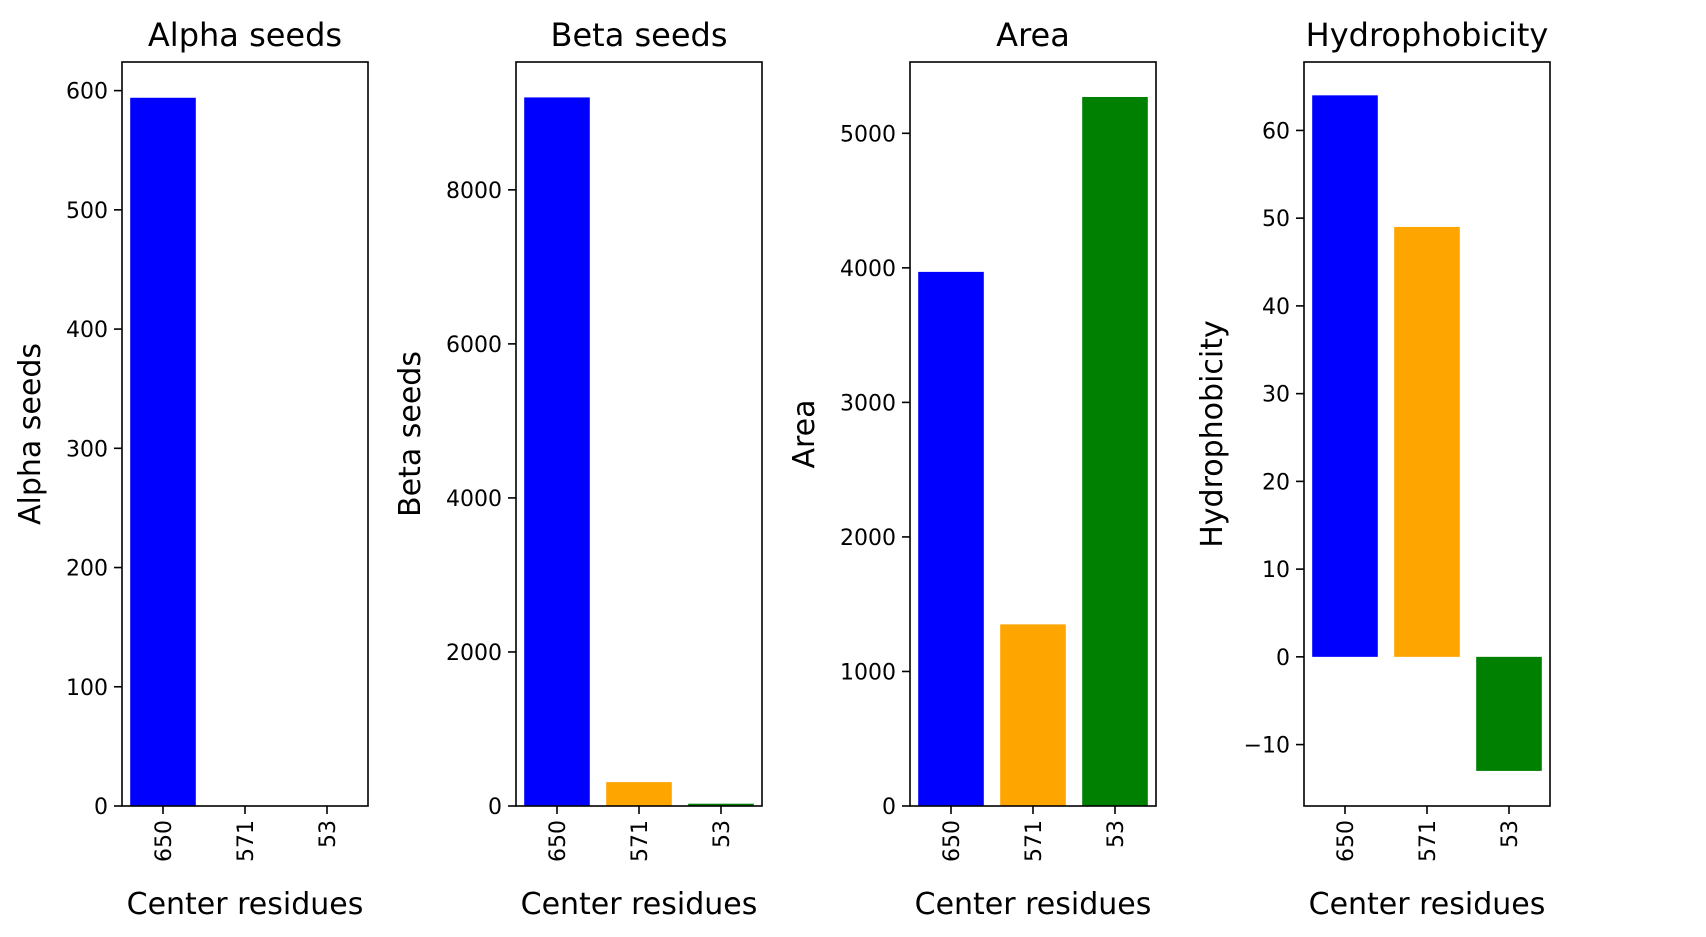 The height and width of the screenshot is (937, 1706). What do you see at coordinates (1267, 746) in the screenshot?
I see `y-tick-label: −10` at bounding box center [1267, 746].